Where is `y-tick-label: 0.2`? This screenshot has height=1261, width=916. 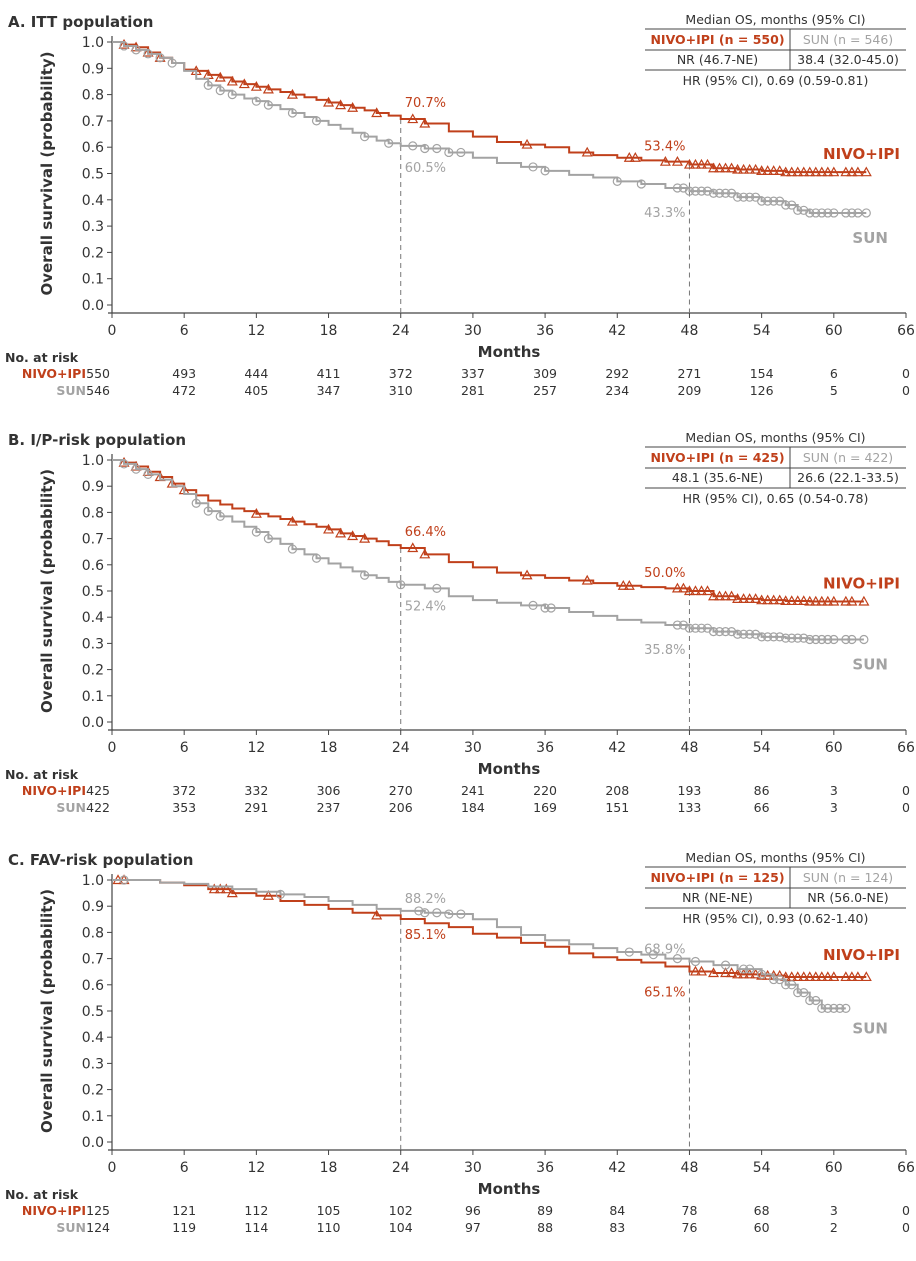 y-tick-label: 0.2 is located at coordinates (93, 671).